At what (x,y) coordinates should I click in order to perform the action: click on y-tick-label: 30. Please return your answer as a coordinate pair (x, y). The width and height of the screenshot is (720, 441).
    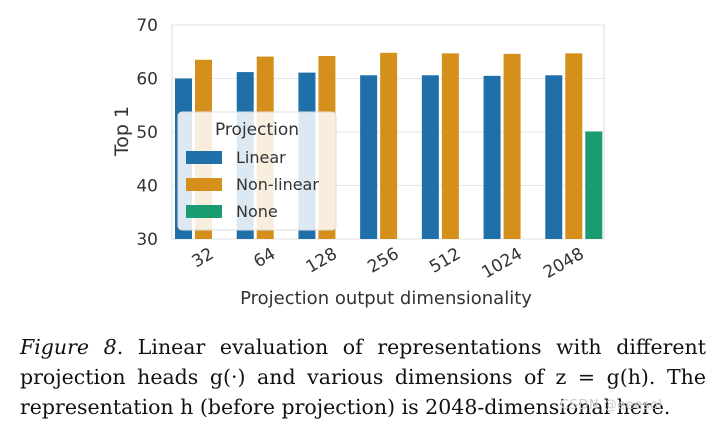
    Looking at the image, I should click on (147, 240).